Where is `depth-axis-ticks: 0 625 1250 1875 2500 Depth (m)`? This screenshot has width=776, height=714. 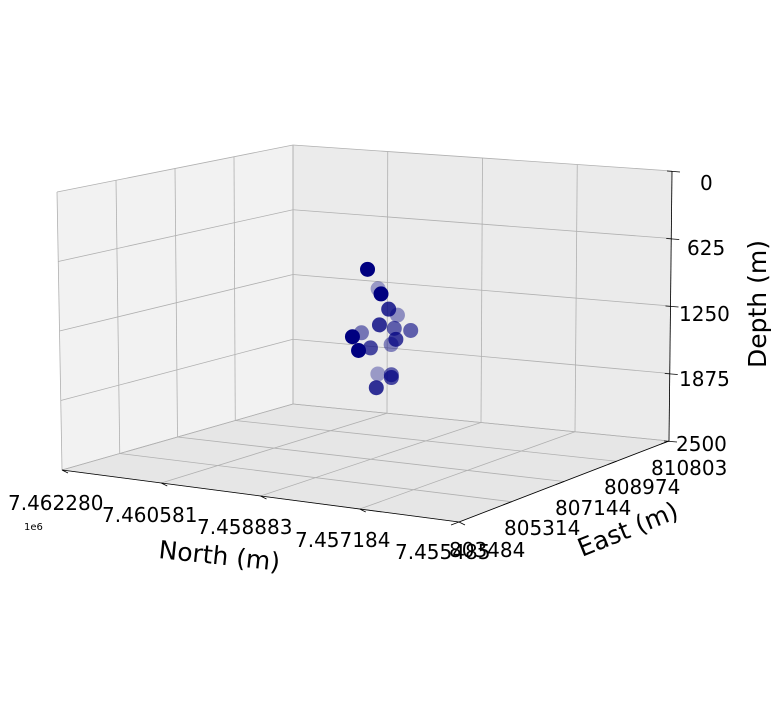 depth-axis-ticks: 0 625 1250 1875 2500 Depth (m) is located at coordinates (724, 313).